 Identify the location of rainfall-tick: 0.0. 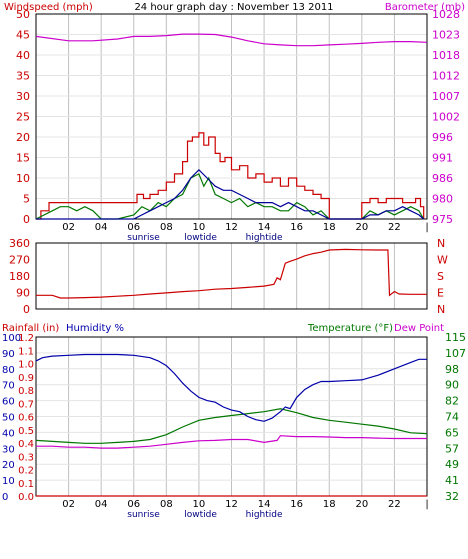
(26, 497).